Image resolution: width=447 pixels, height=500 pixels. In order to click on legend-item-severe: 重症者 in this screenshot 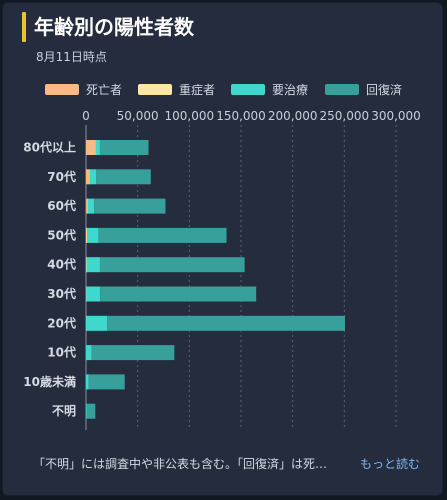, I will do `click(176, 89)`.